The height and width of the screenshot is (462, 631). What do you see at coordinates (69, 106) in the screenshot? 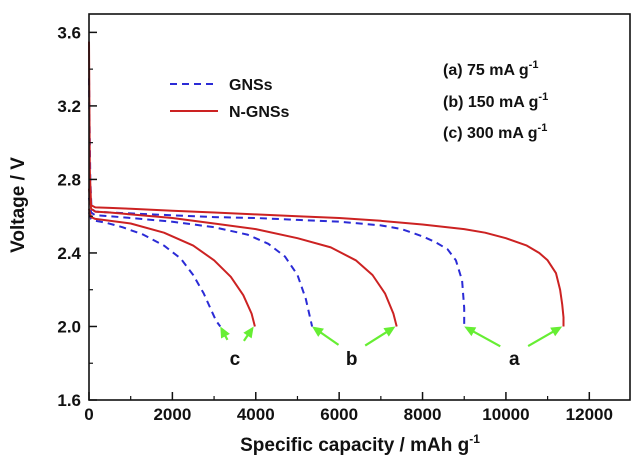
I see `y-tick-label: 3.2` at bounding box center [69, 106].